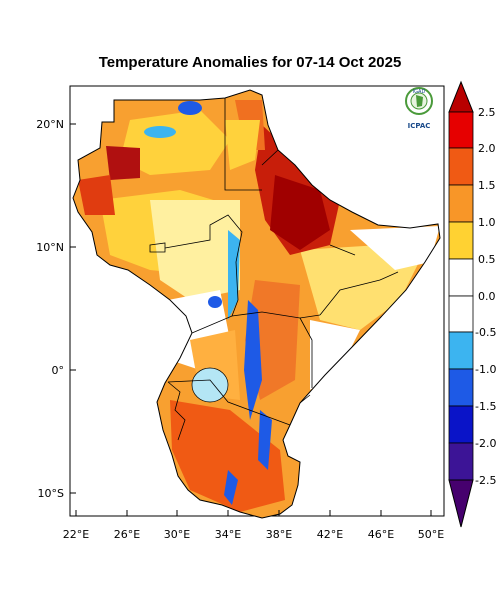 The image size is (500, 600). I want to click on colorbar-label: 0.5, so click(487, 259).